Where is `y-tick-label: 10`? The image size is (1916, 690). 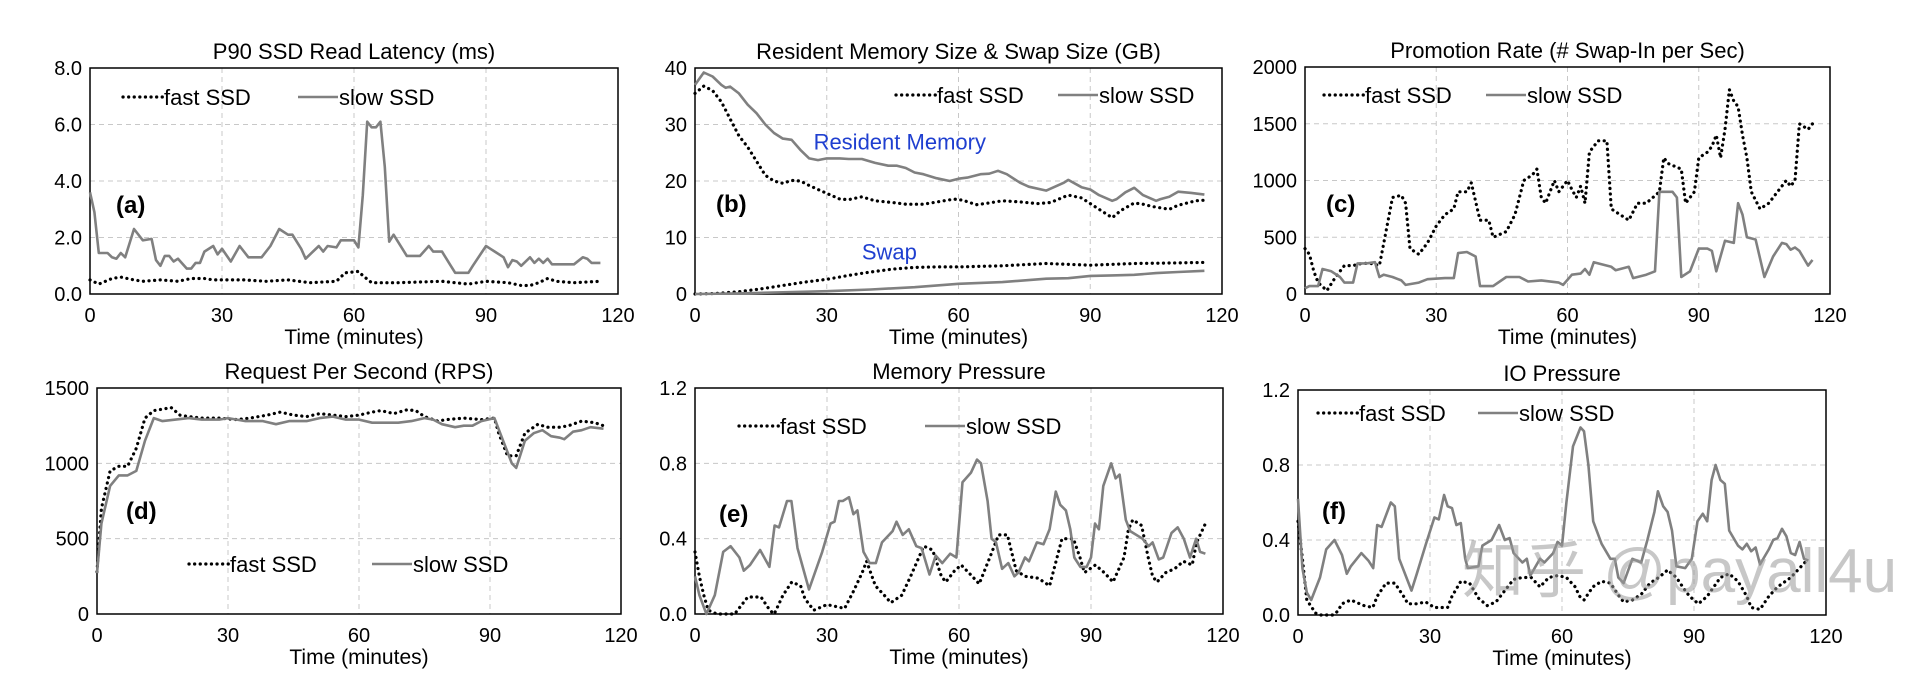 y-tick-label: 10 is located at coordinates (676, 239).